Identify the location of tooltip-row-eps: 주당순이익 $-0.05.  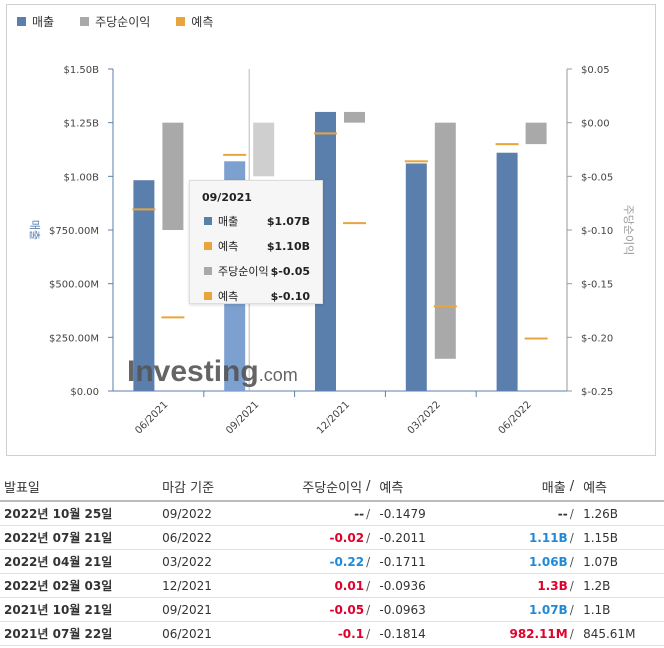
(257, 271).